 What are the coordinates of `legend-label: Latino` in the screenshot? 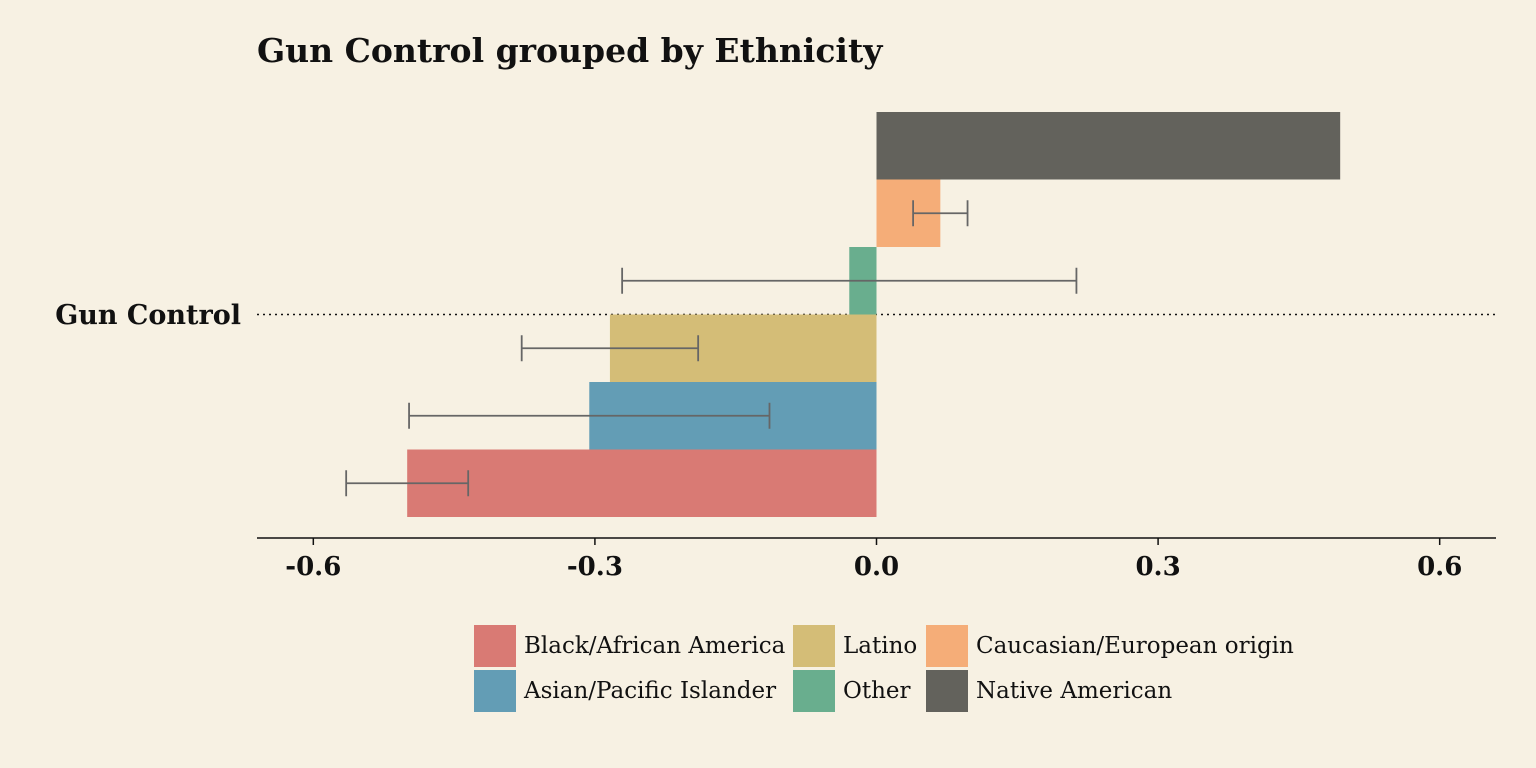 It's located at (880, 646).